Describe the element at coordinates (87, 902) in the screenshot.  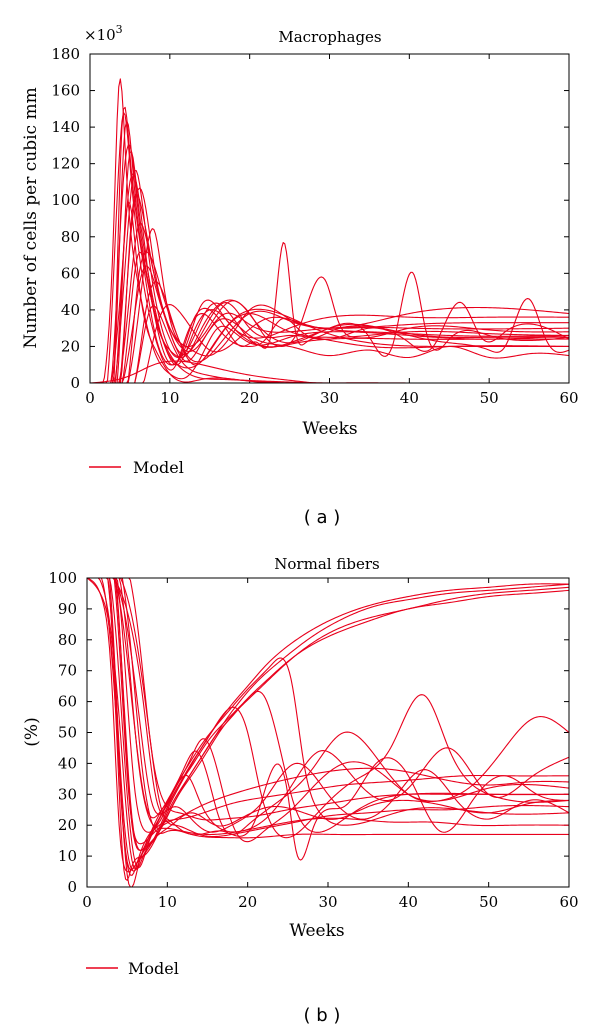
I see `chart-b-xtick-label: 0` at that location.